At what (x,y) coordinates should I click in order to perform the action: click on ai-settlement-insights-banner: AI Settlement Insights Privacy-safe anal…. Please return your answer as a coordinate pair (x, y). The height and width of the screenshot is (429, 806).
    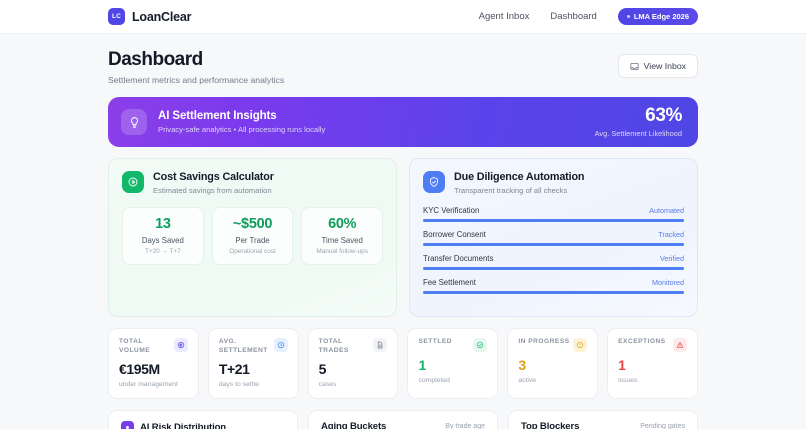
    Looking at the image, I should click on (403, 122).